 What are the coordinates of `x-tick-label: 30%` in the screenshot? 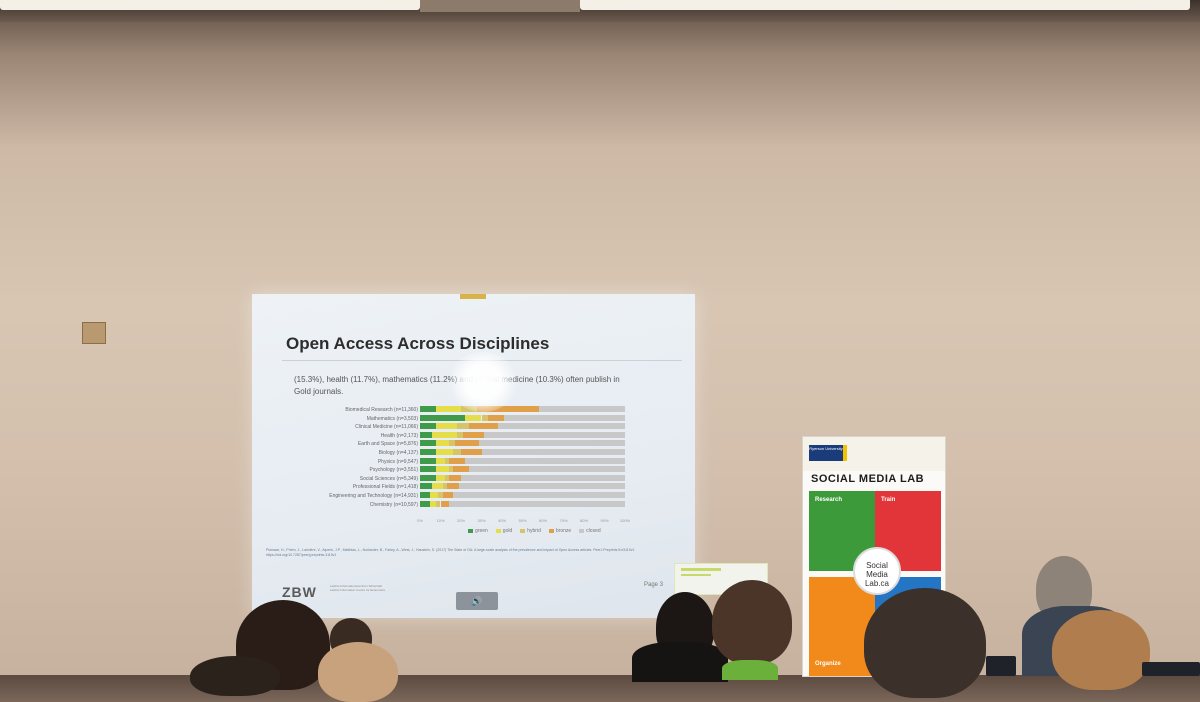 It's located at (481, 520).